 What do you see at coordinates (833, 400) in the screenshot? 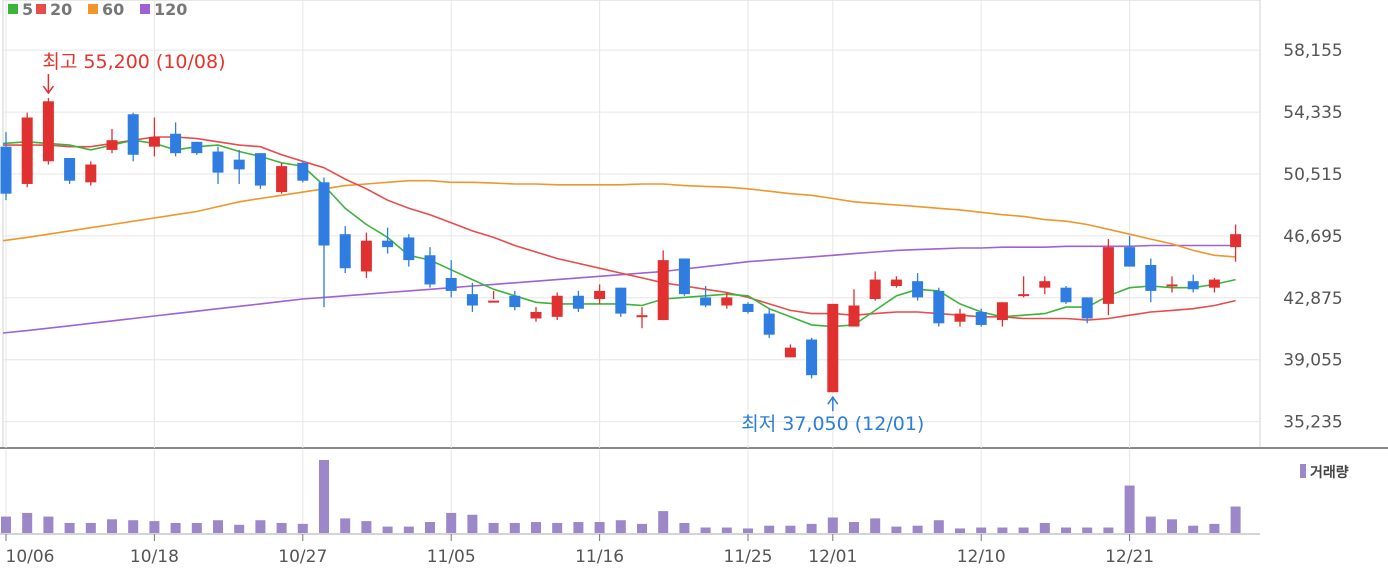
I see `low-arrow-head` at bounding box center [833, 400].